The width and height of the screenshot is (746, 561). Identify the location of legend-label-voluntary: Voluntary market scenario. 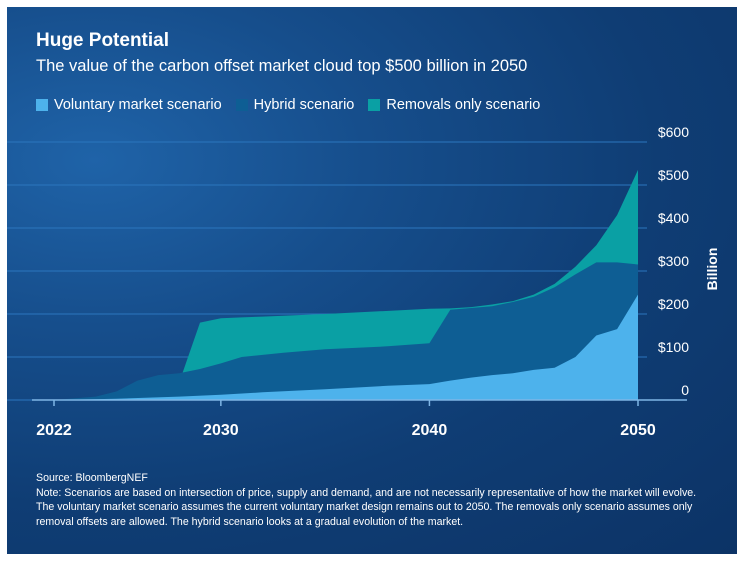
(138, 105).